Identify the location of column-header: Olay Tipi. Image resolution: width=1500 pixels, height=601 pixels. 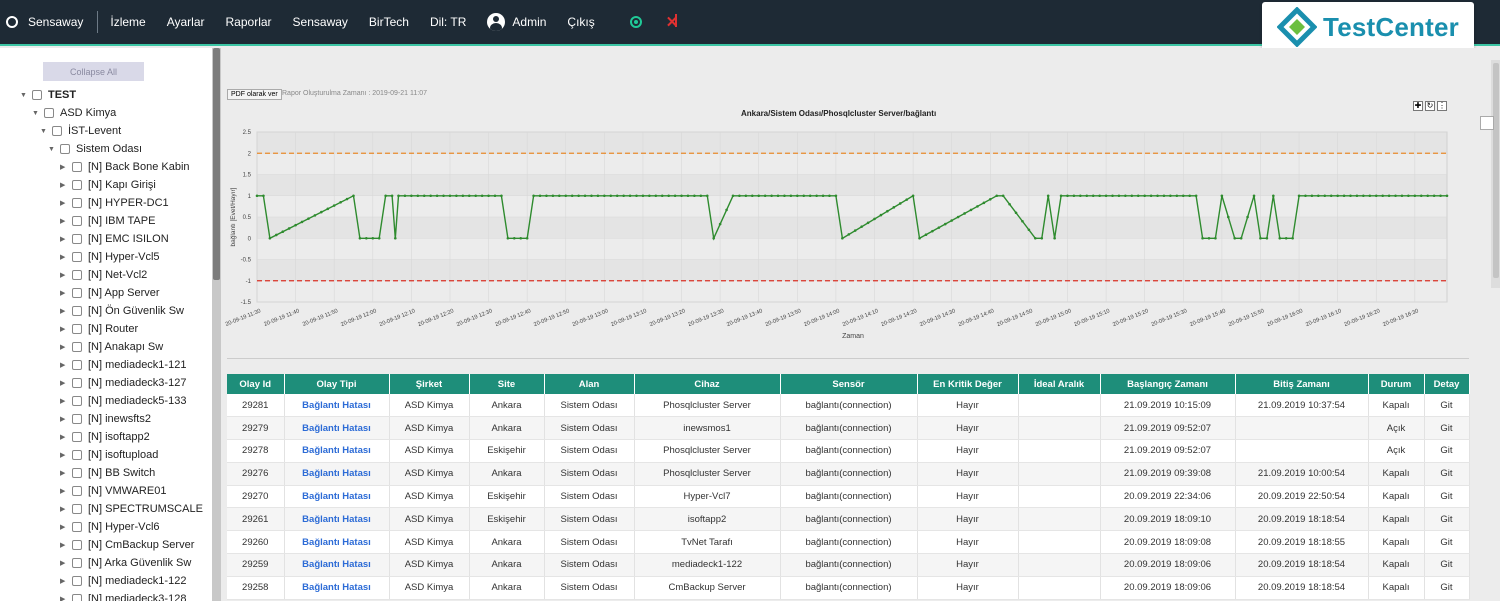
(337, 384).